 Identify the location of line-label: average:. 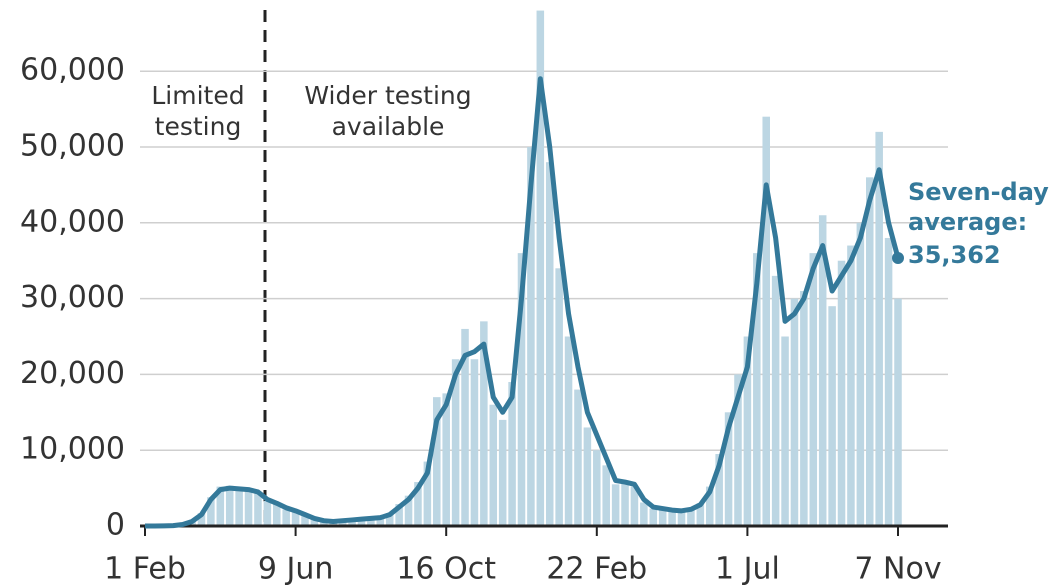
(967, 222).